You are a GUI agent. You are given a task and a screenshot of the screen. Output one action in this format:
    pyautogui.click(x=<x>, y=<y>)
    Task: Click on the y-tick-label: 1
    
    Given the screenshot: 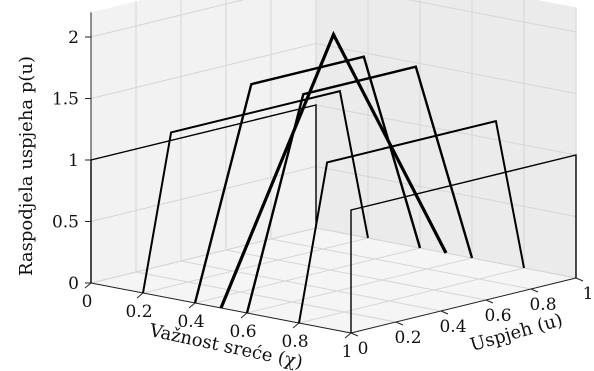 What is the action you would take?
    pyautogui.click(x=588, y=294)
    